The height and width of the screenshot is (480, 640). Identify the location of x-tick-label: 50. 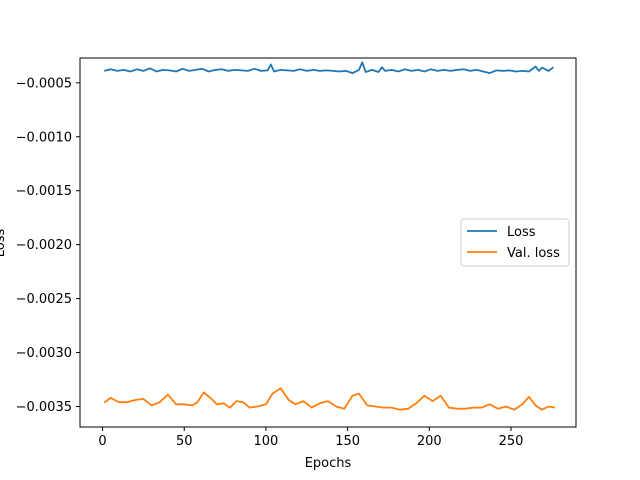
(184, 441).